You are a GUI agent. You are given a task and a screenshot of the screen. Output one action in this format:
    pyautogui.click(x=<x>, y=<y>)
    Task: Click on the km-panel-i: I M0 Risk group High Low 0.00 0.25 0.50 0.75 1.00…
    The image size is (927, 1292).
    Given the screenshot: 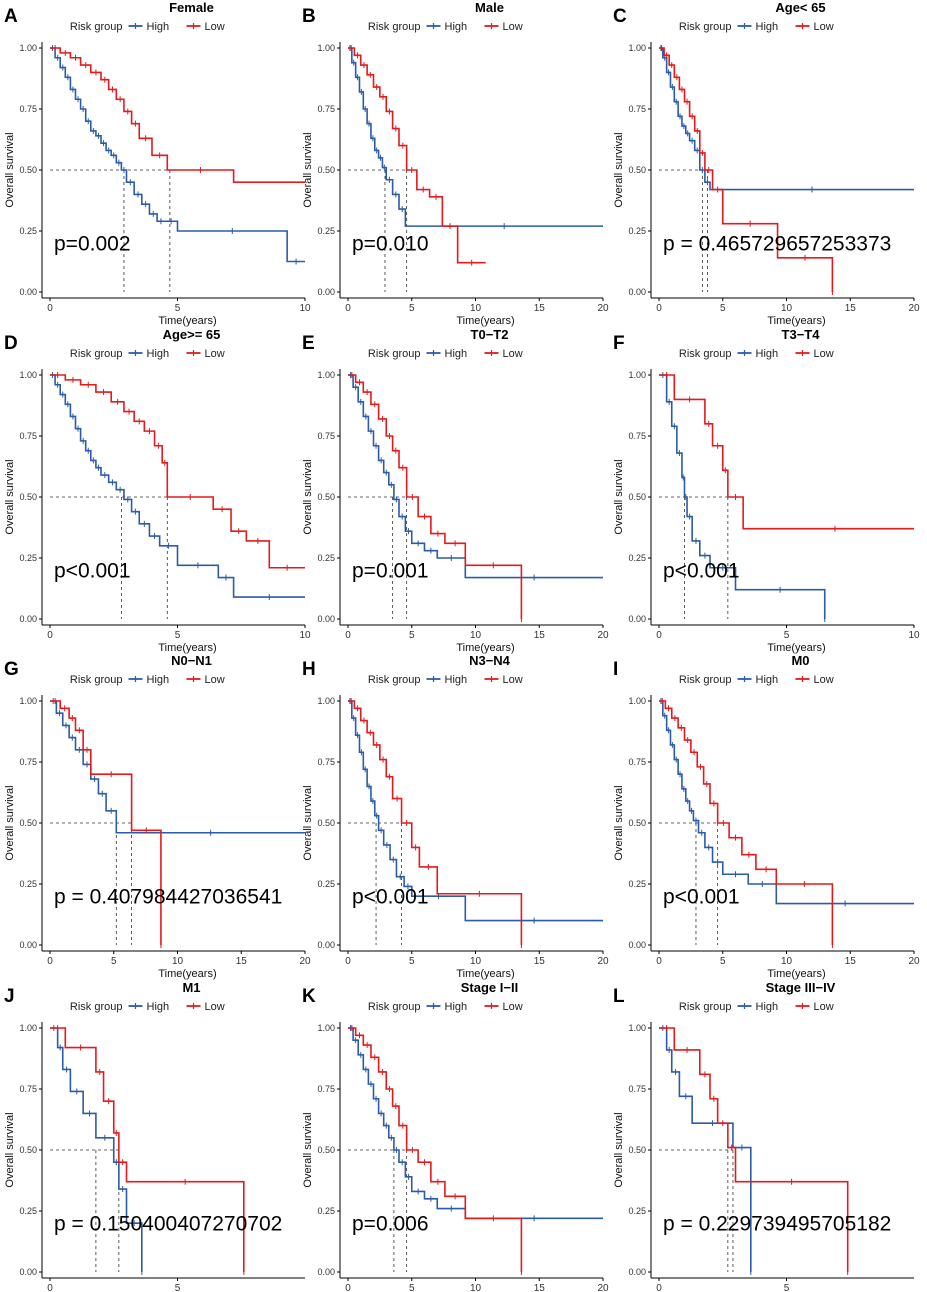 What is the action you would take?
    pyautogui.click(x=766, y=816)
    